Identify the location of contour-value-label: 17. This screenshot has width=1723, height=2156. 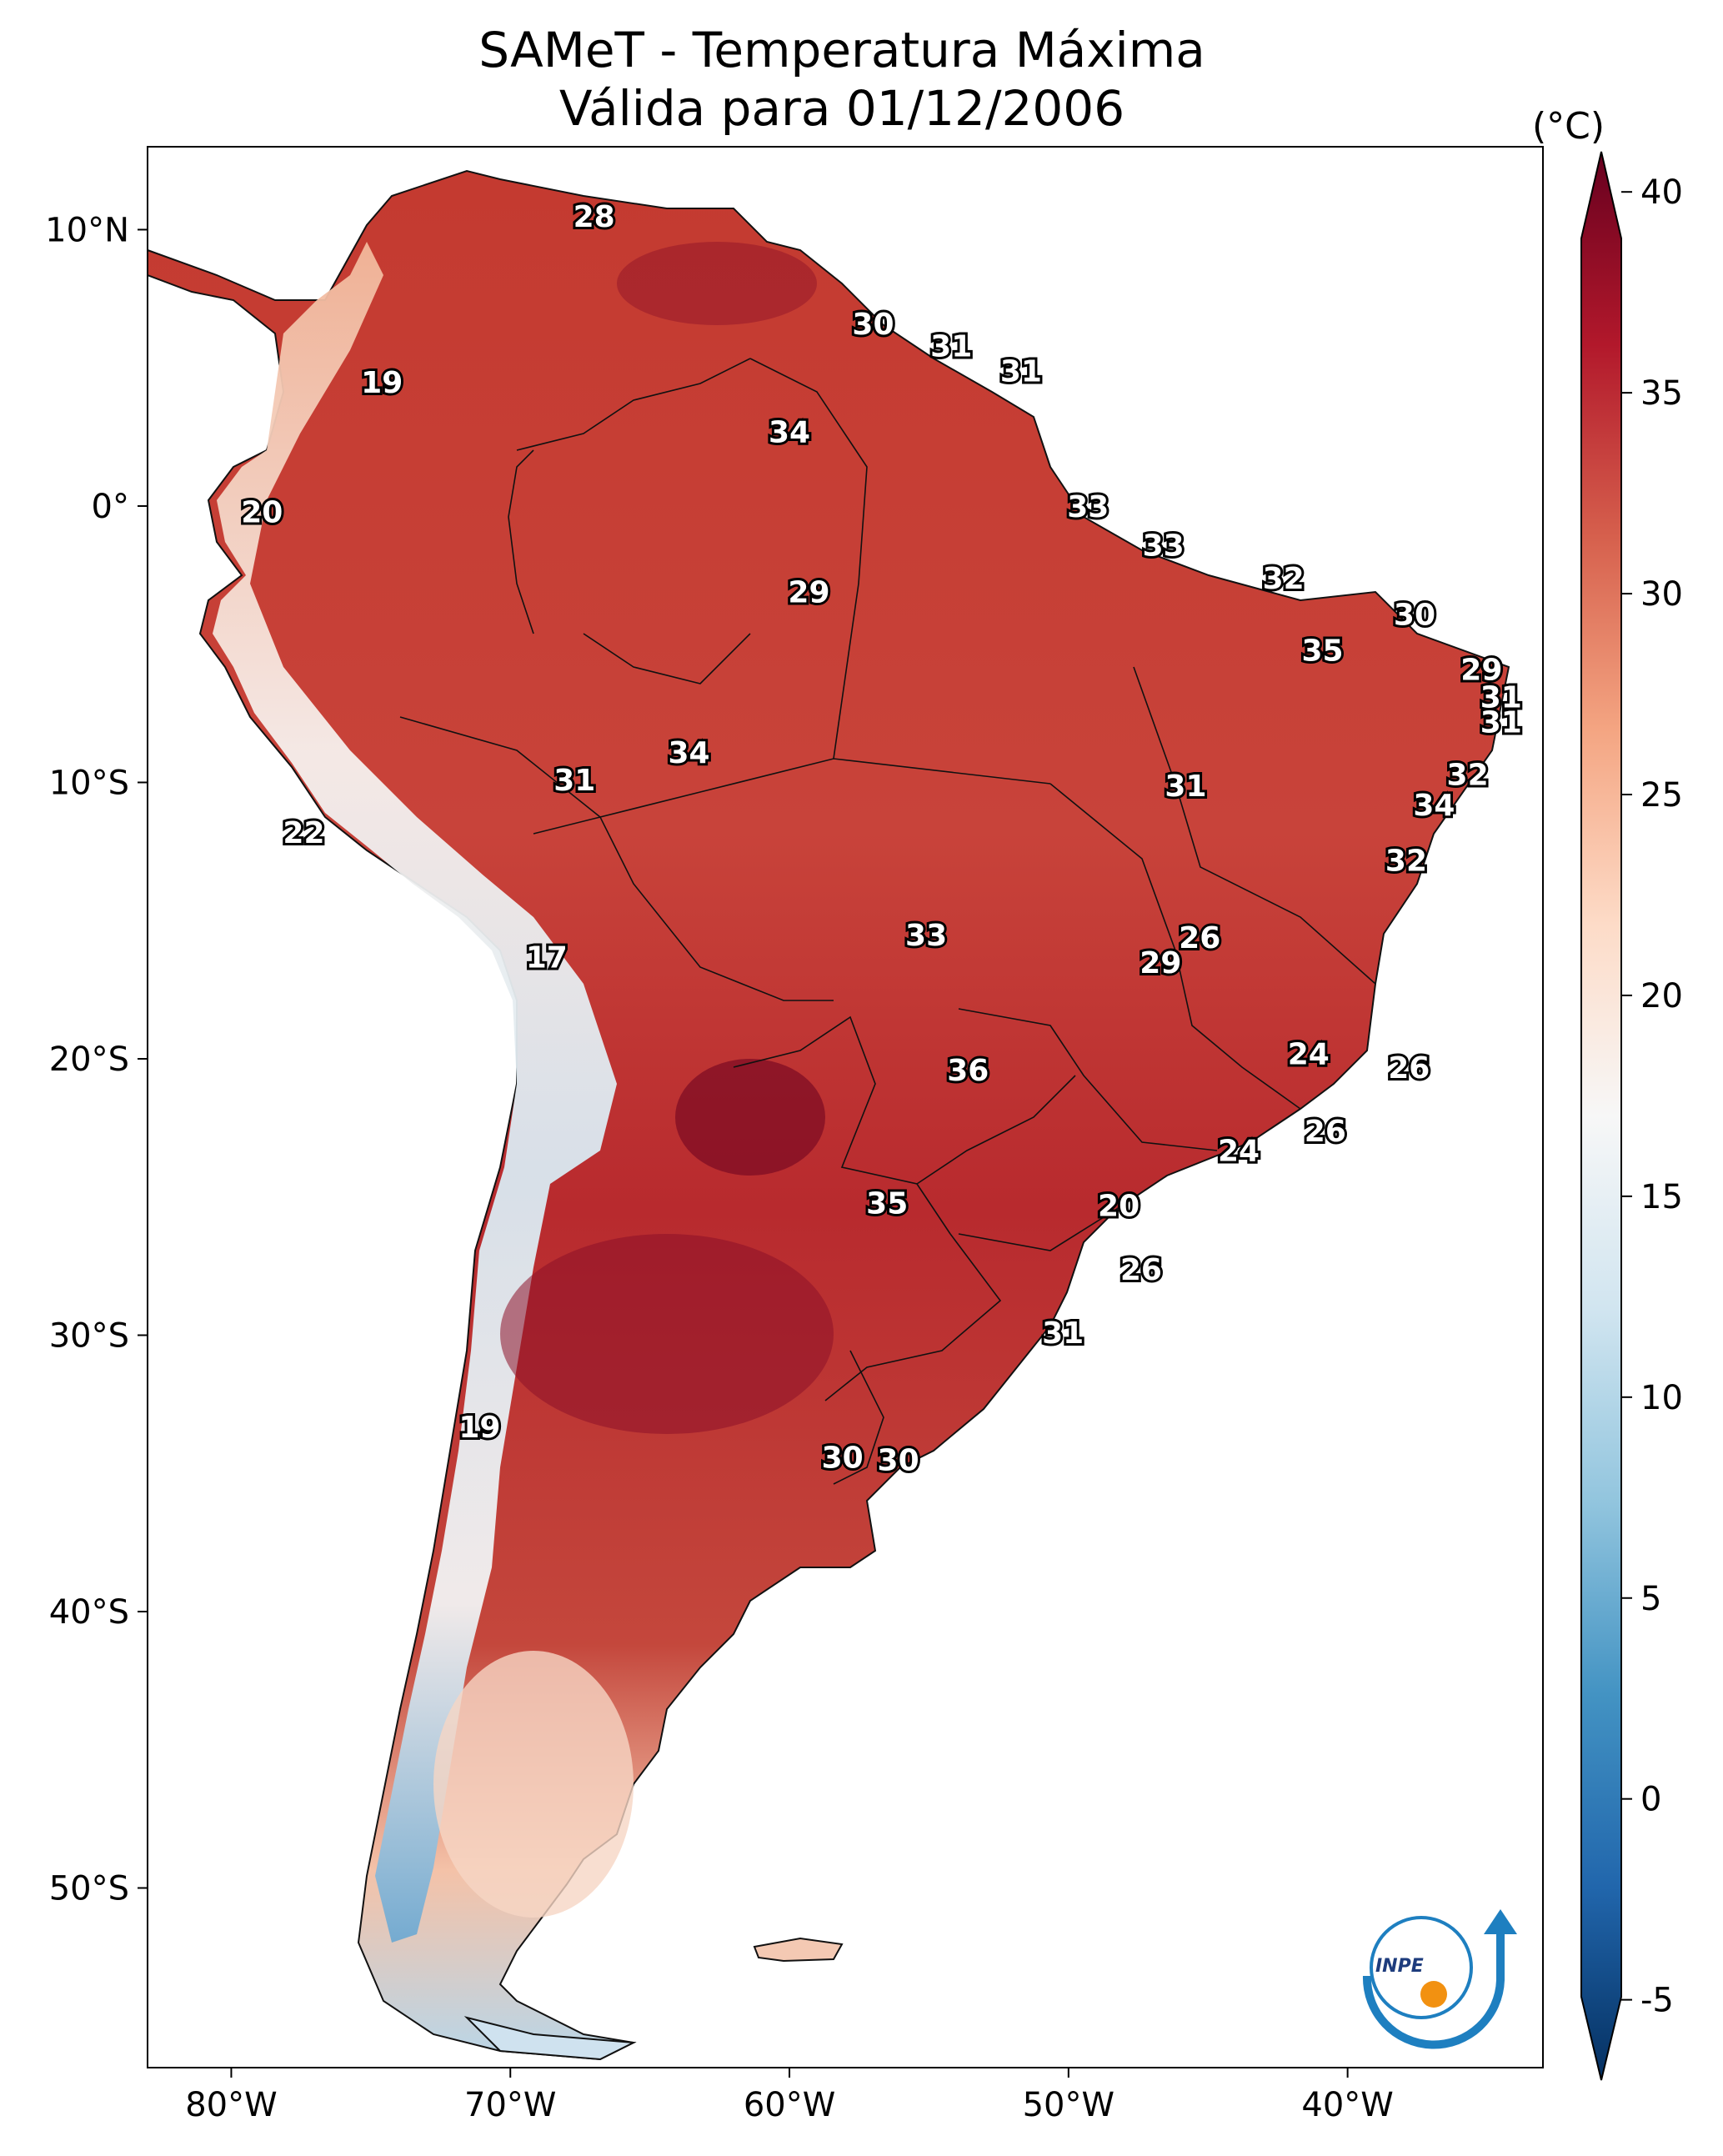
(547, 958).